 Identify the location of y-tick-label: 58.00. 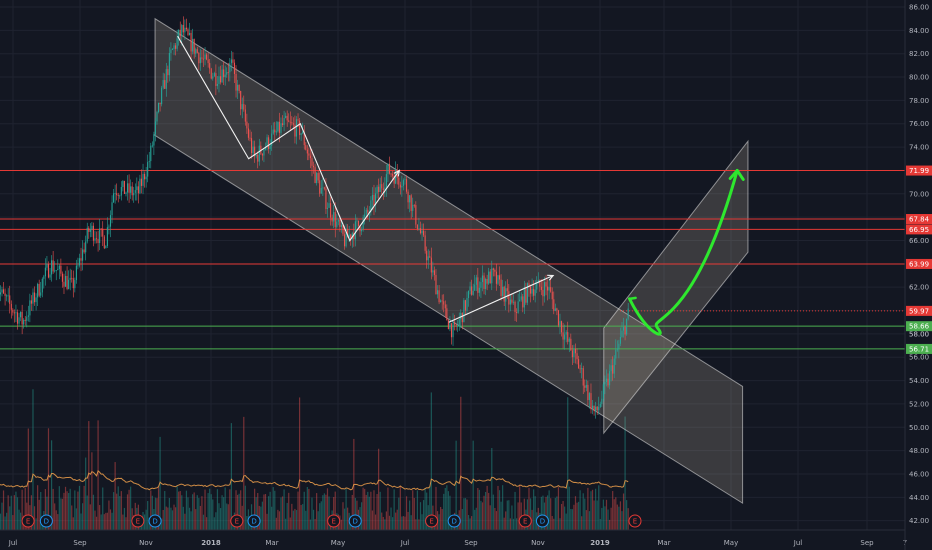
(919, 334).